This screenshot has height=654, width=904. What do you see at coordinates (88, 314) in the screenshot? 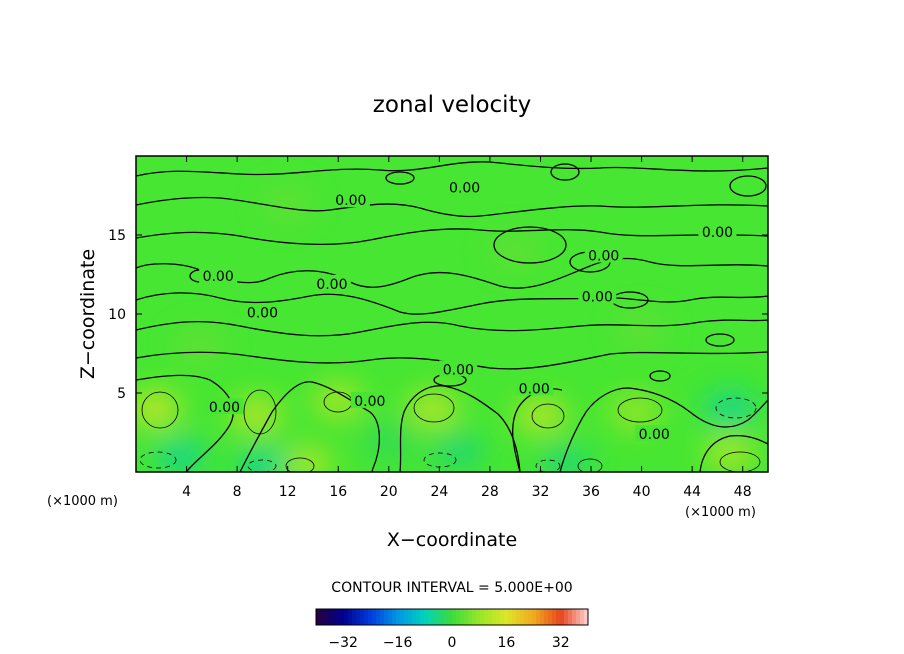
I see `y-axis-label: Z−coordinate` at bounding box center [88, 314].